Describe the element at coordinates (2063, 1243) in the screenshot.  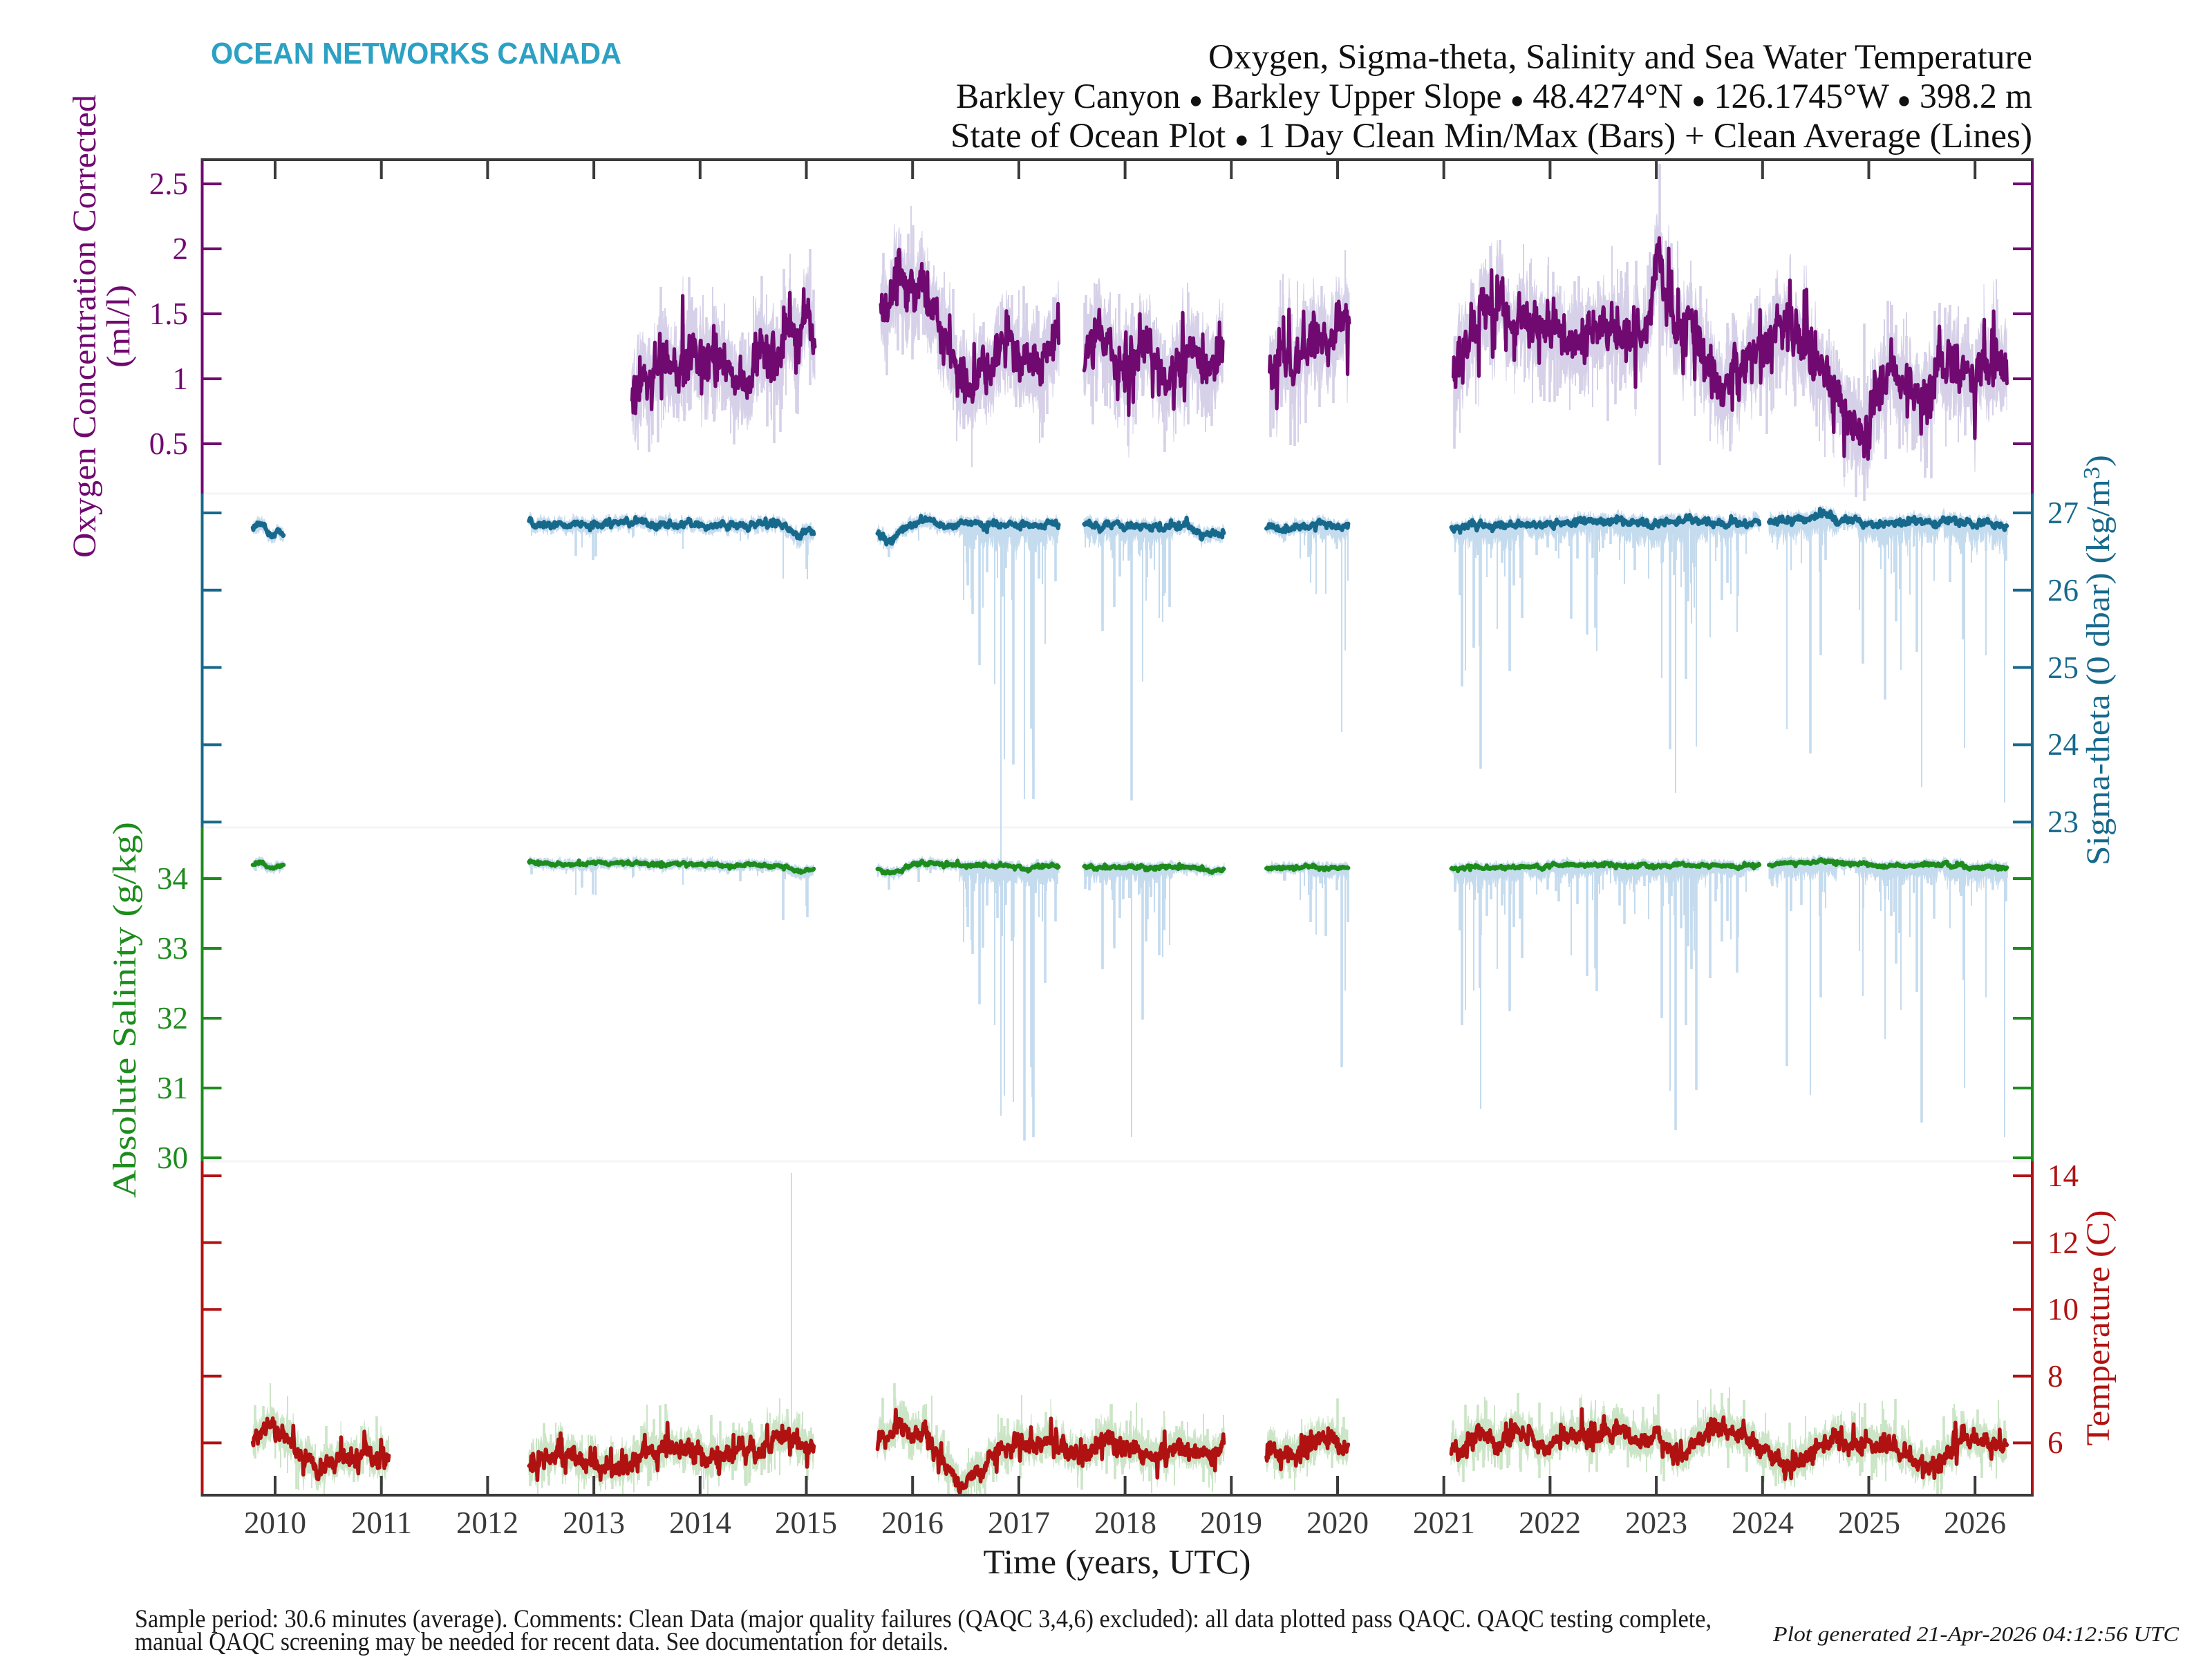
I see `svg-text: 12` at that location.